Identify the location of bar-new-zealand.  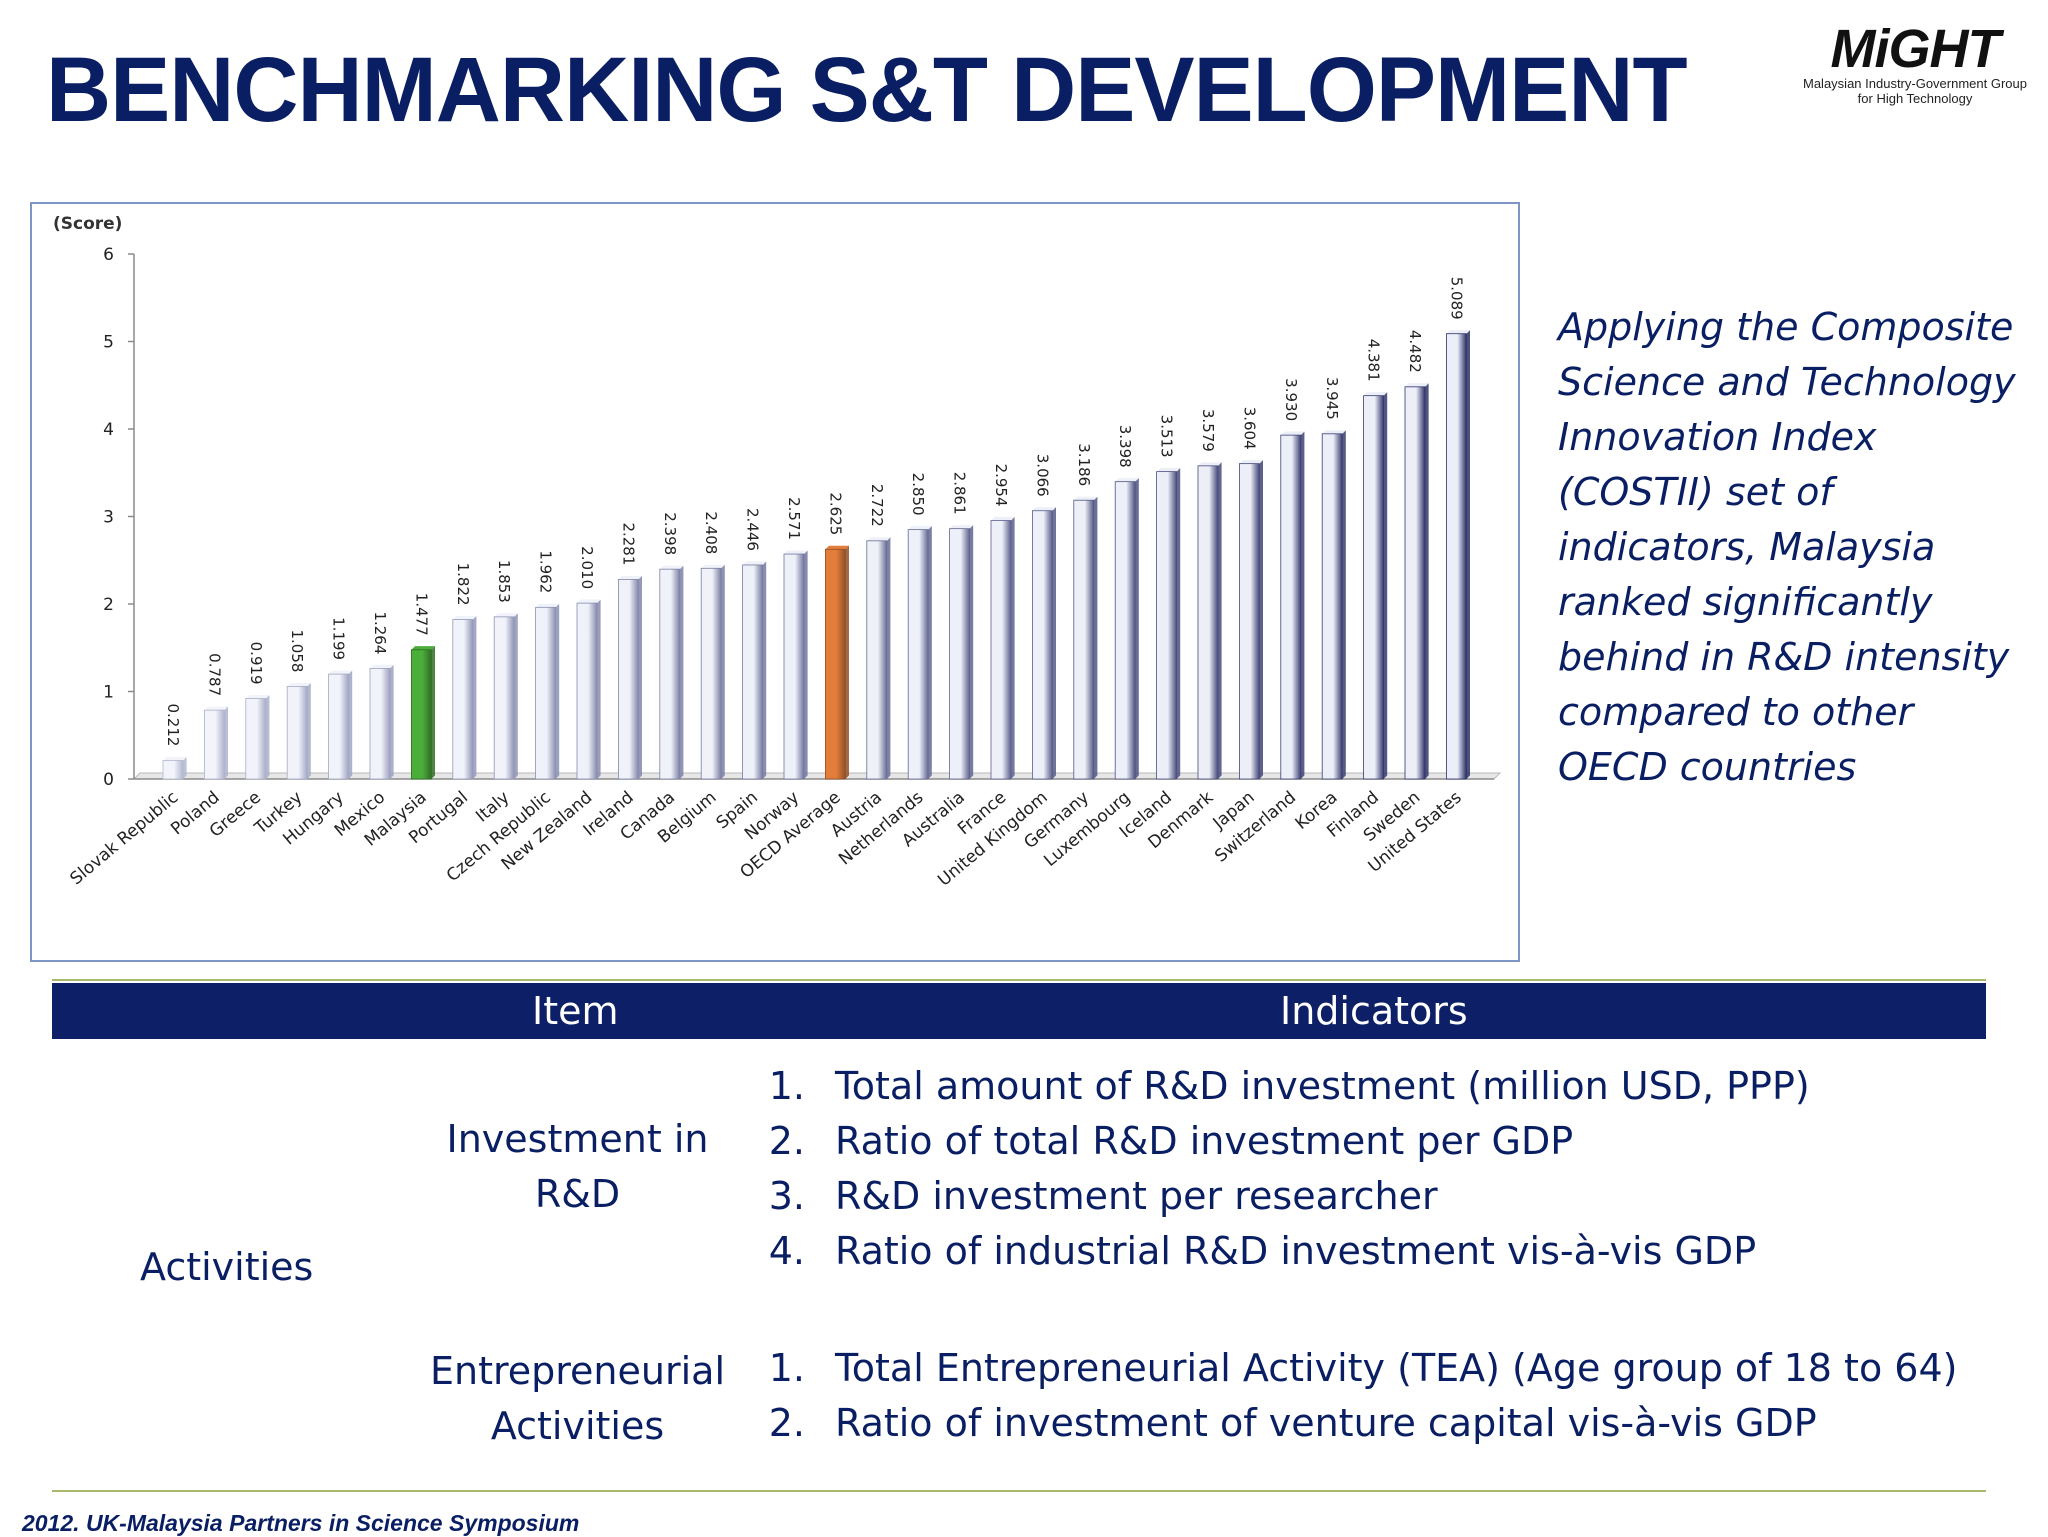
(587, 691).